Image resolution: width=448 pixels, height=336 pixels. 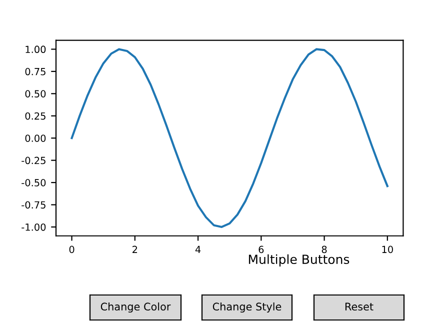 I want to click on y-tick-label: 0.25, so click(x=35, y=116).